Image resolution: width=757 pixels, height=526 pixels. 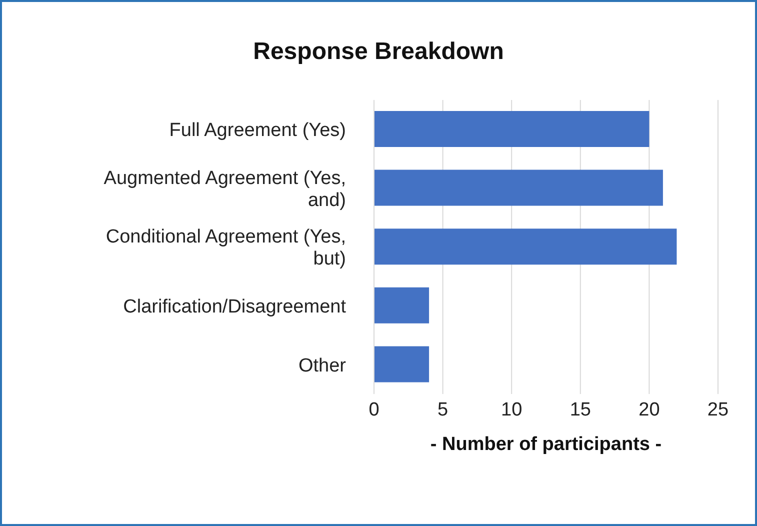 What do you see at coordinates (378, 52) in the screenshot?
I see `chart-title: Response Breakdown` at bounding box center [378, 52].